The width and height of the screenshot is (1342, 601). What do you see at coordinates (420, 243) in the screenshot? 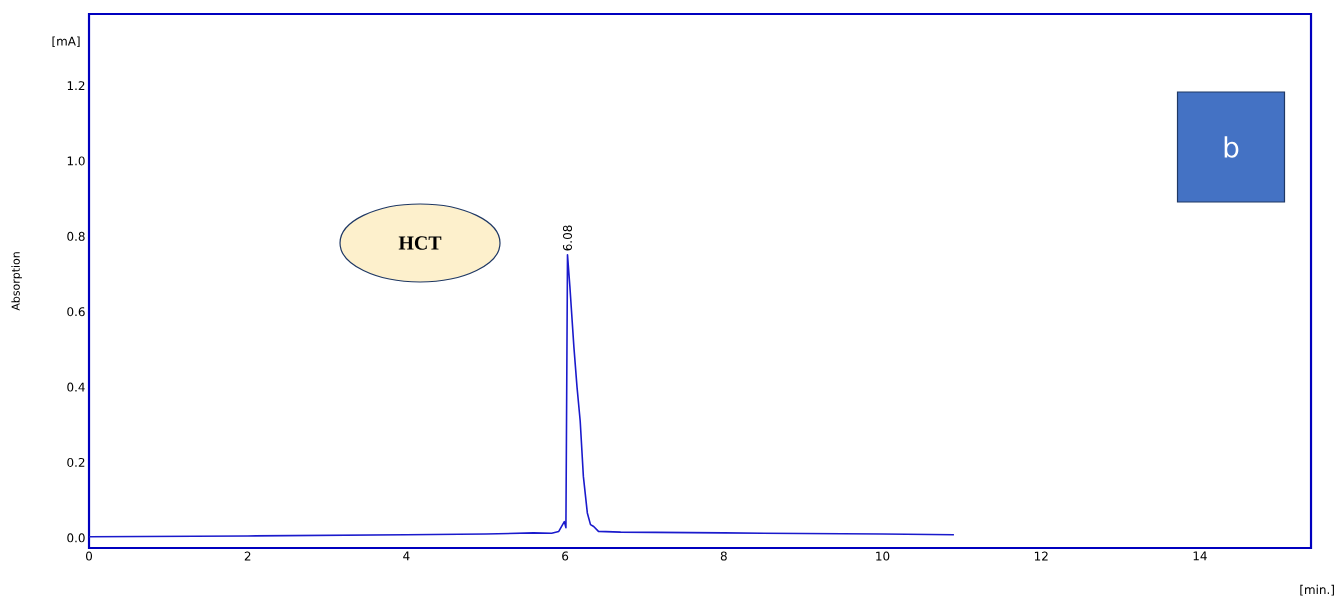
I see `annotation: HCT` at bounding box center [420, 243].